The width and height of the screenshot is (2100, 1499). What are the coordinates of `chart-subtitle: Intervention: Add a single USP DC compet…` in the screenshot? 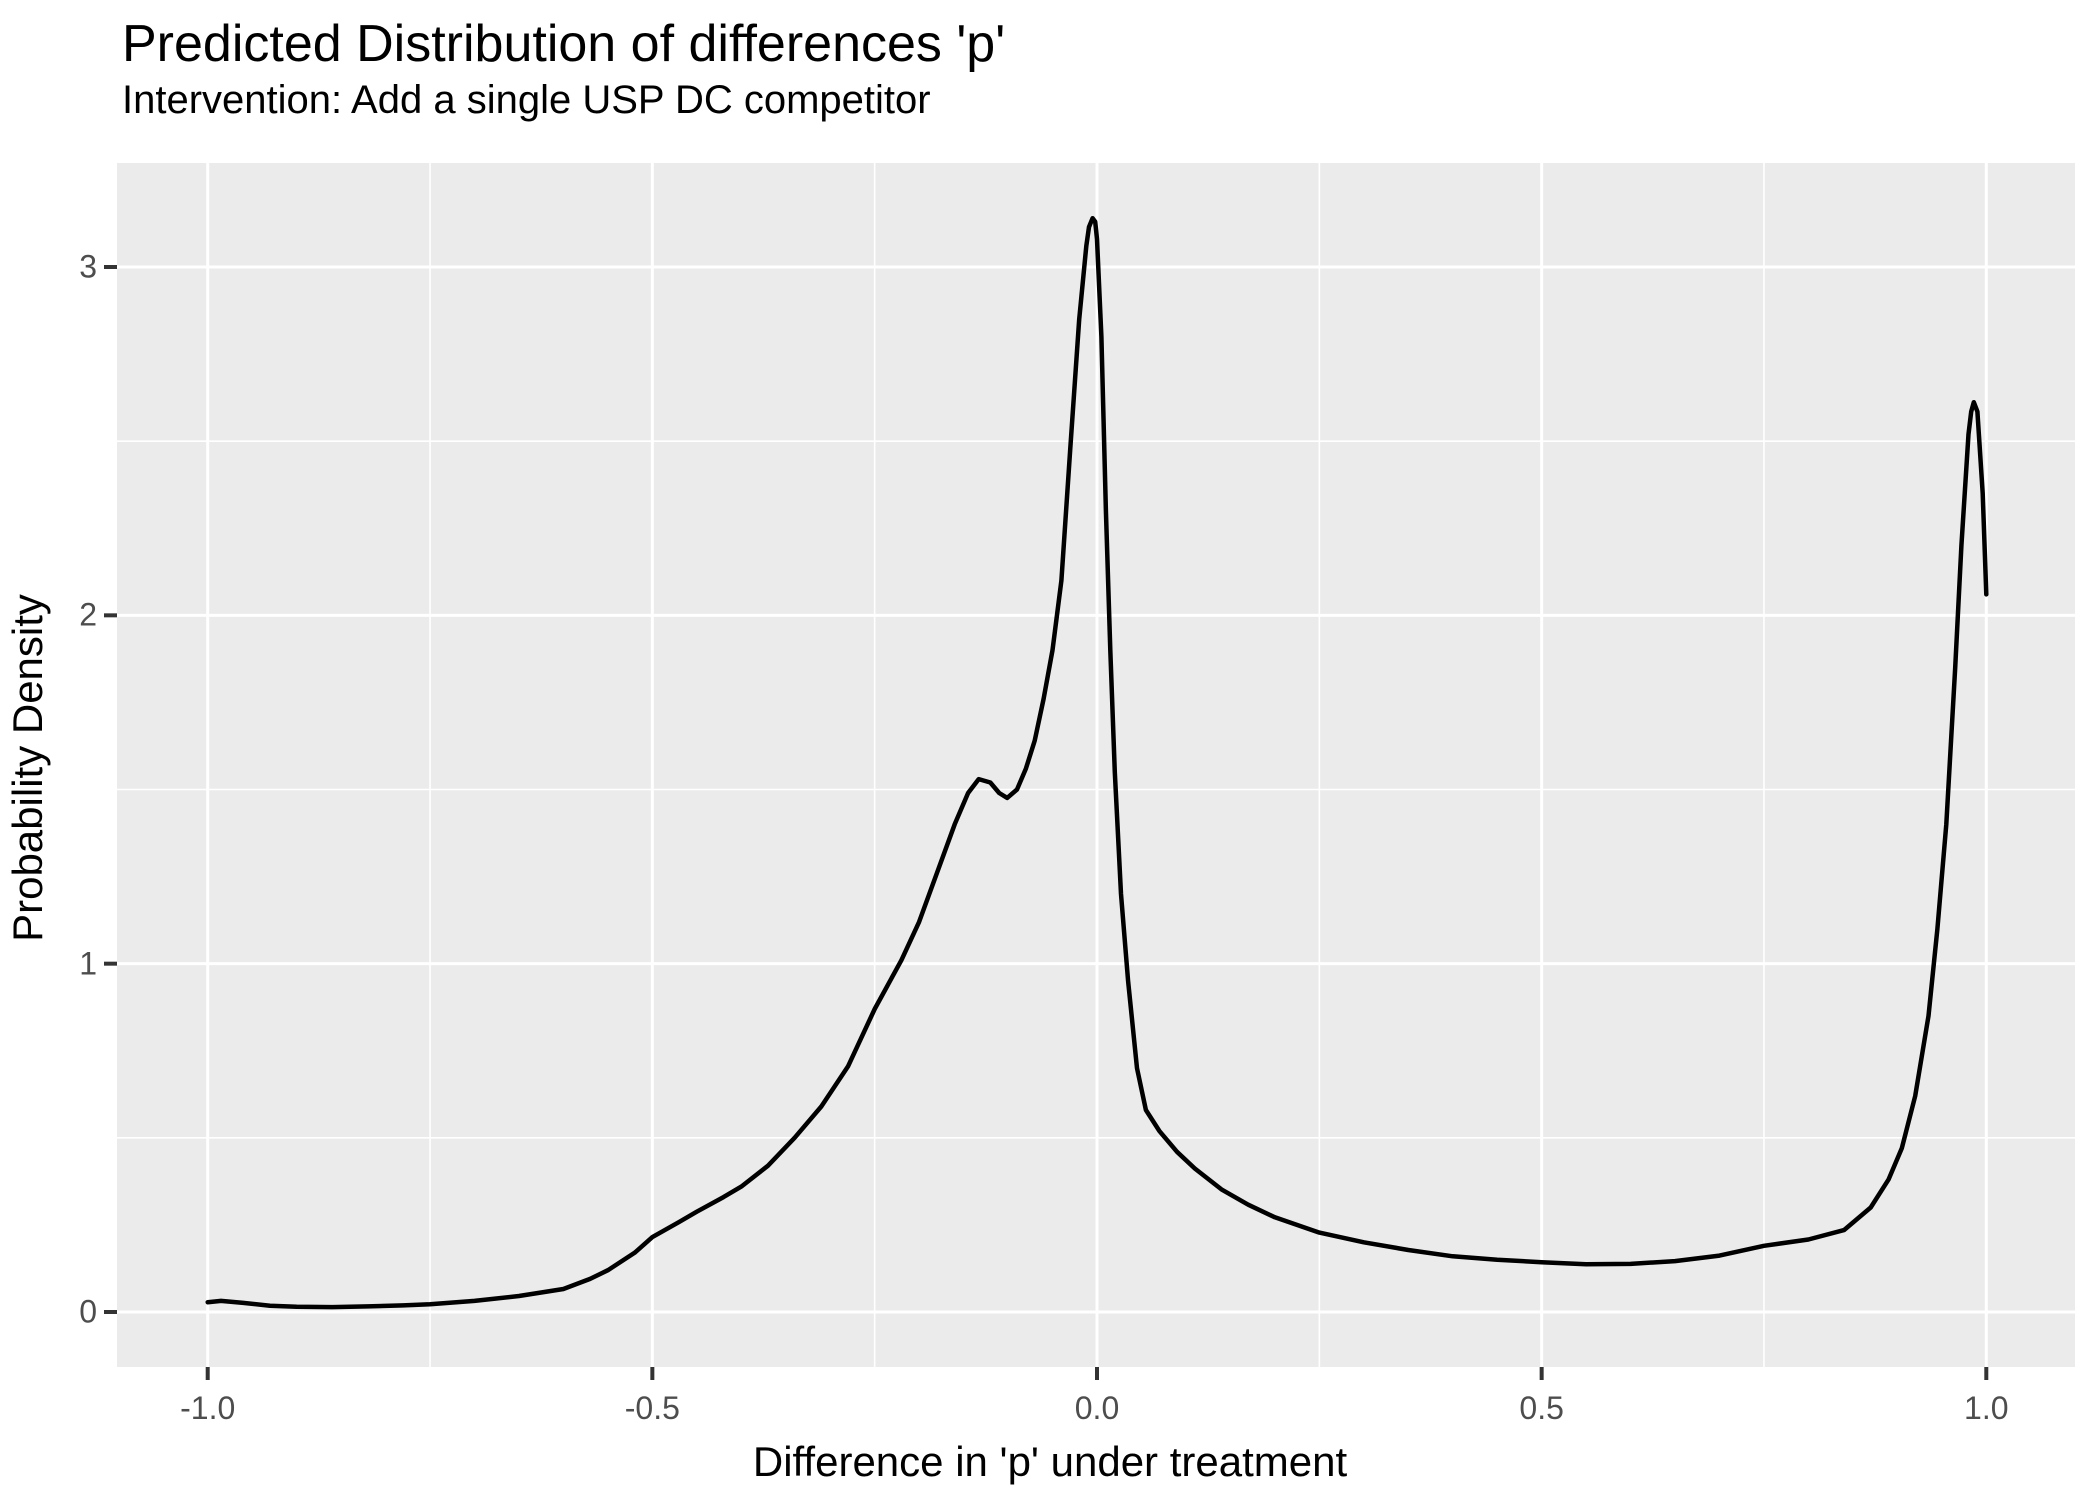 It's located at (526, 100).